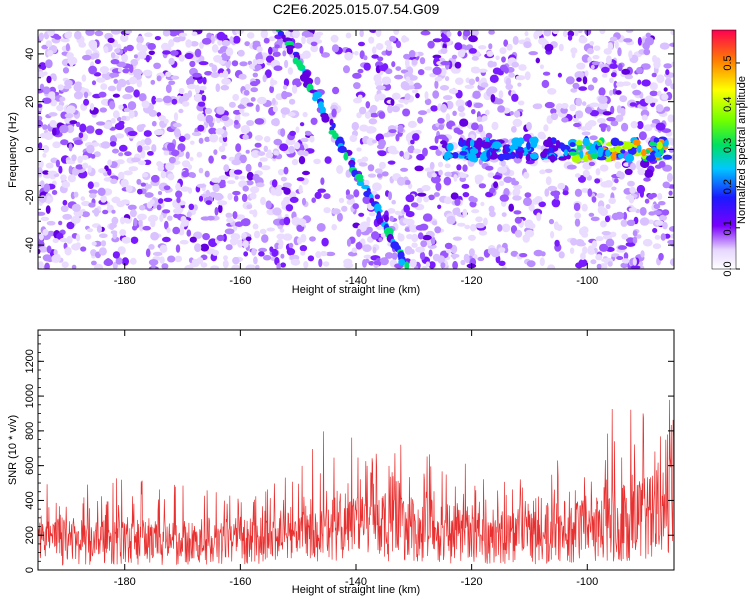  What do you see at coordinates (30, 396) in the screenshot?
I see `snr-y-tick-label: 1000` at bounding box center [30, 396].